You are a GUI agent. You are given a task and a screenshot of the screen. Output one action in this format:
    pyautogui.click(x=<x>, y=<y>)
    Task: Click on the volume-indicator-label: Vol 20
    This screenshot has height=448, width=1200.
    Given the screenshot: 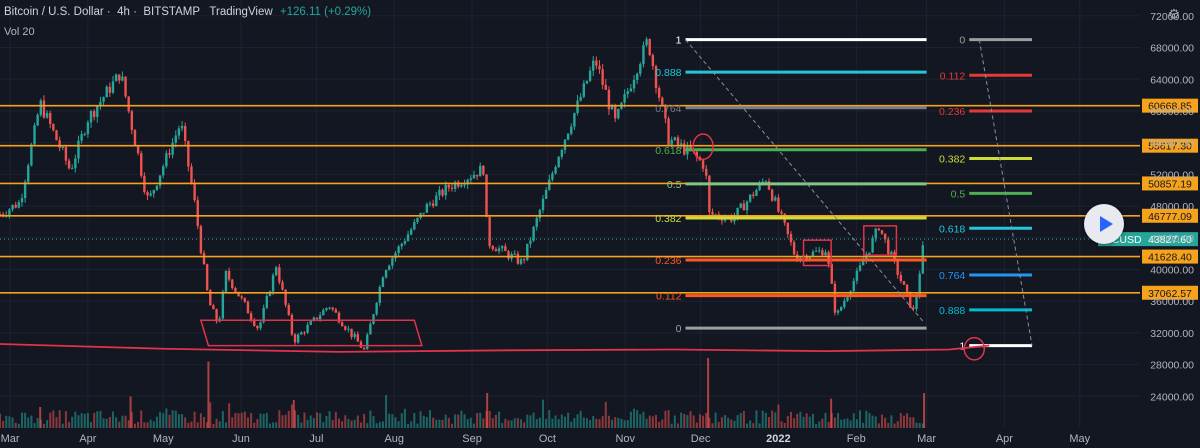 What is the action you would take?
    pyautogui.click(x=19, y=32)
    